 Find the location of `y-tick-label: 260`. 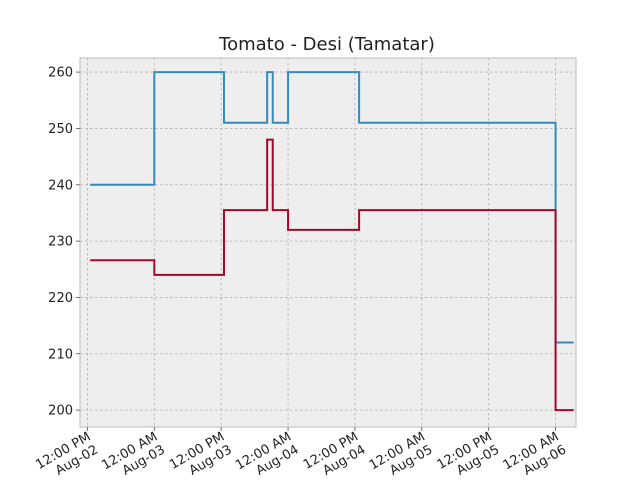

y-tick-label: 260 is located at coordinates (60, 73).